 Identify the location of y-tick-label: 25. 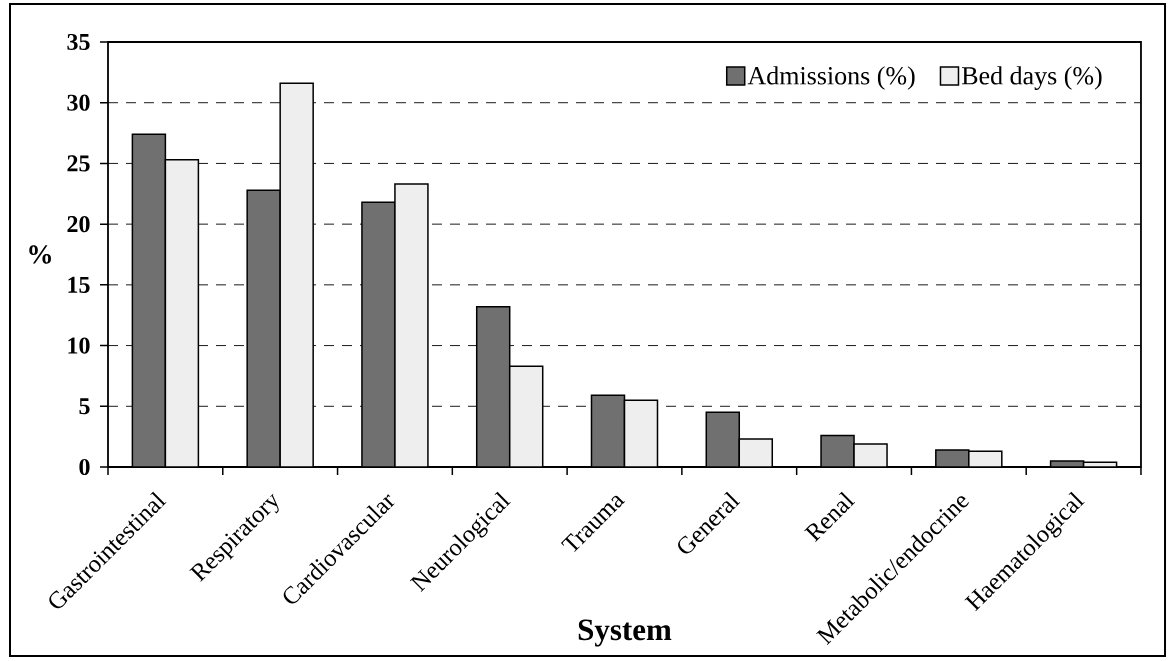
(78, 163).